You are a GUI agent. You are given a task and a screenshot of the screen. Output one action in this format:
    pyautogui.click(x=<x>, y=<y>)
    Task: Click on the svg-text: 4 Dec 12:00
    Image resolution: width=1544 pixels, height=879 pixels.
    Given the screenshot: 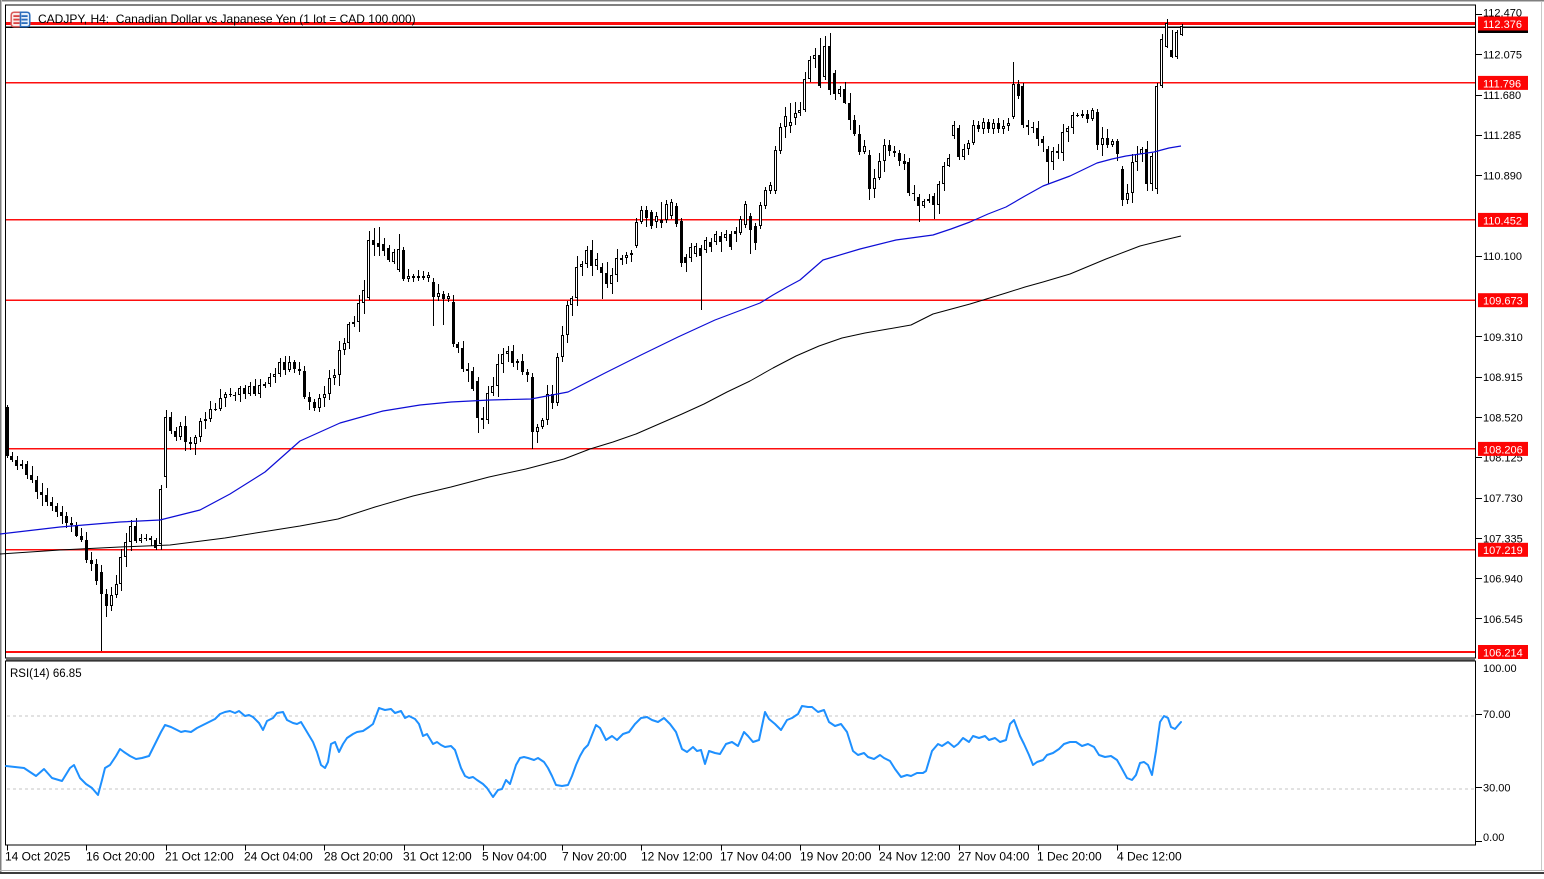 What is the action you would take?
    pyautogui.click(x=1149, y=856)
    